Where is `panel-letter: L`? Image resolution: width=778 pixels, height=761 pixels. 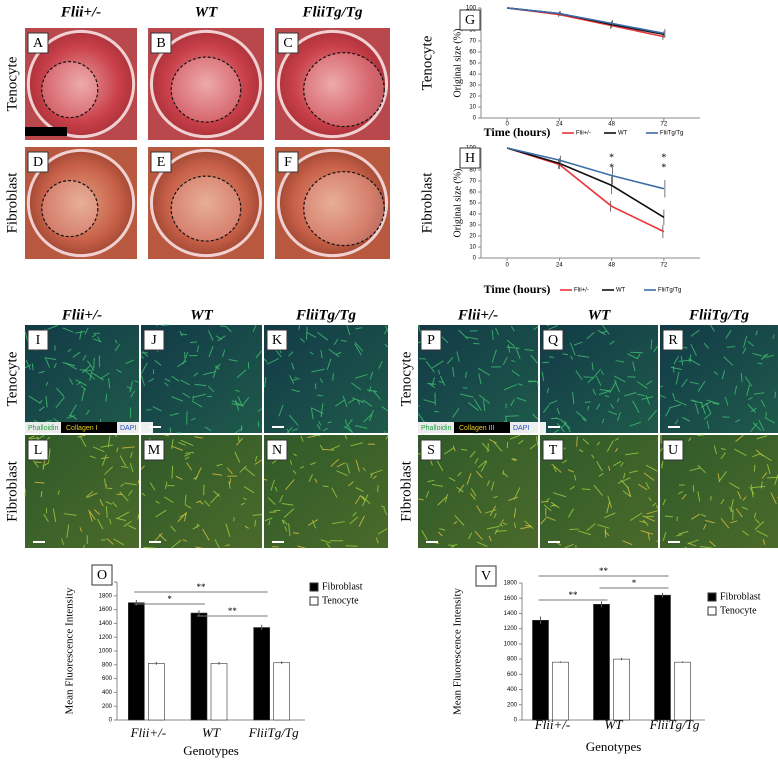
panel-letter: L is located at coordinates (38, 450).